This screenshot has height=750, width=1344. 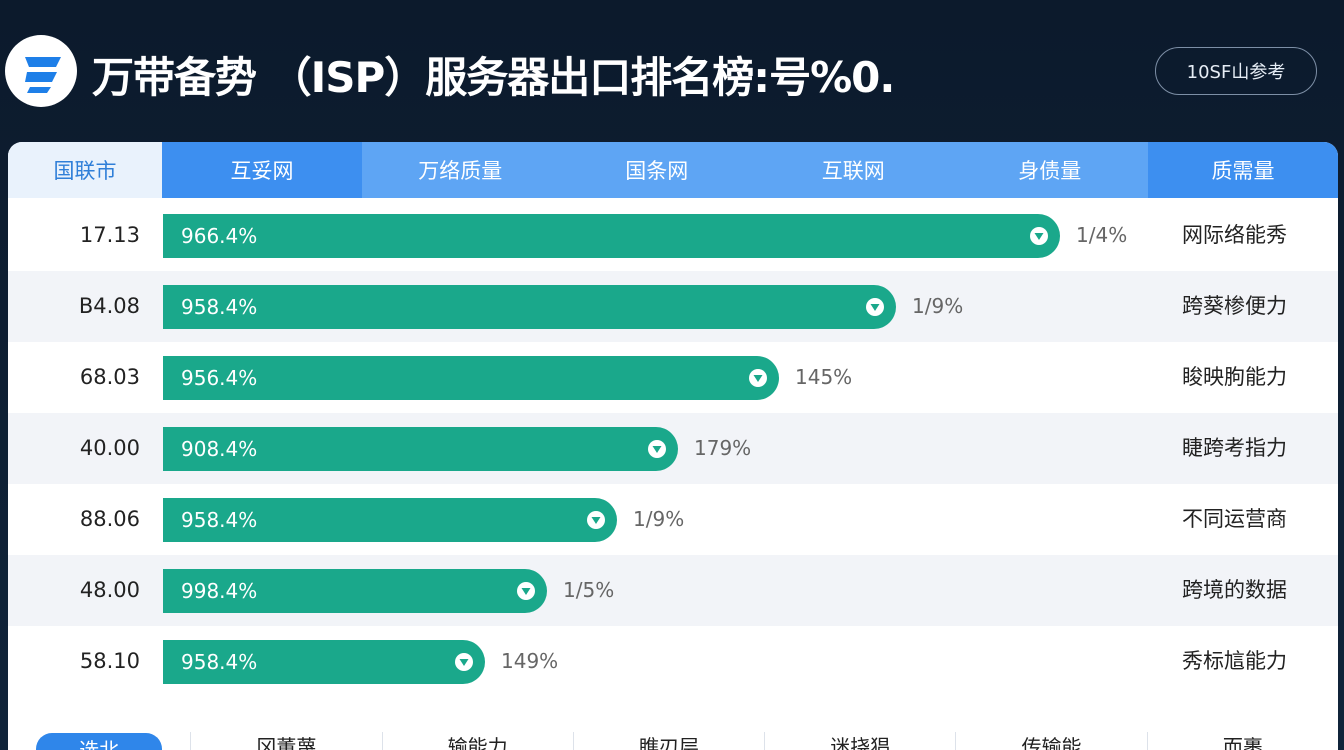 I want to click on table-row: 88.06 958.4% 1/9% 不同运营商, so click(x=673, y=519).